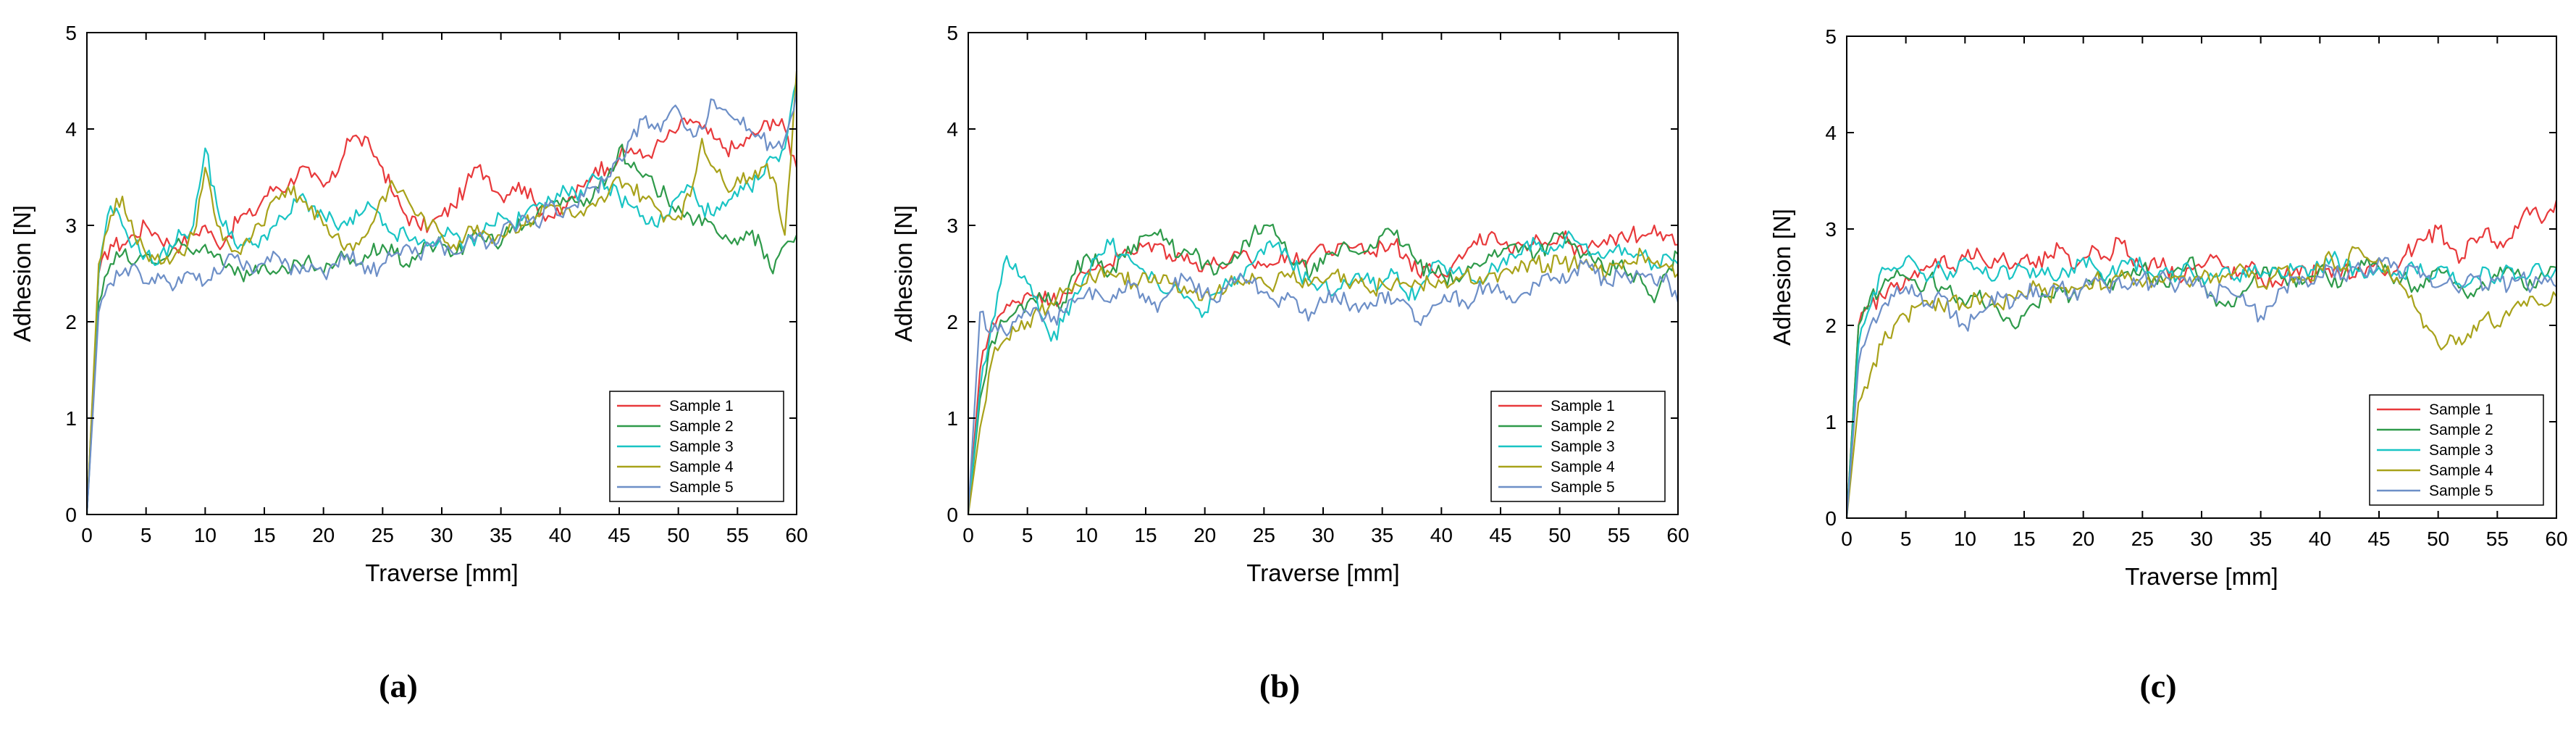  I want to click on panel-label: (a), so click(398, 685).